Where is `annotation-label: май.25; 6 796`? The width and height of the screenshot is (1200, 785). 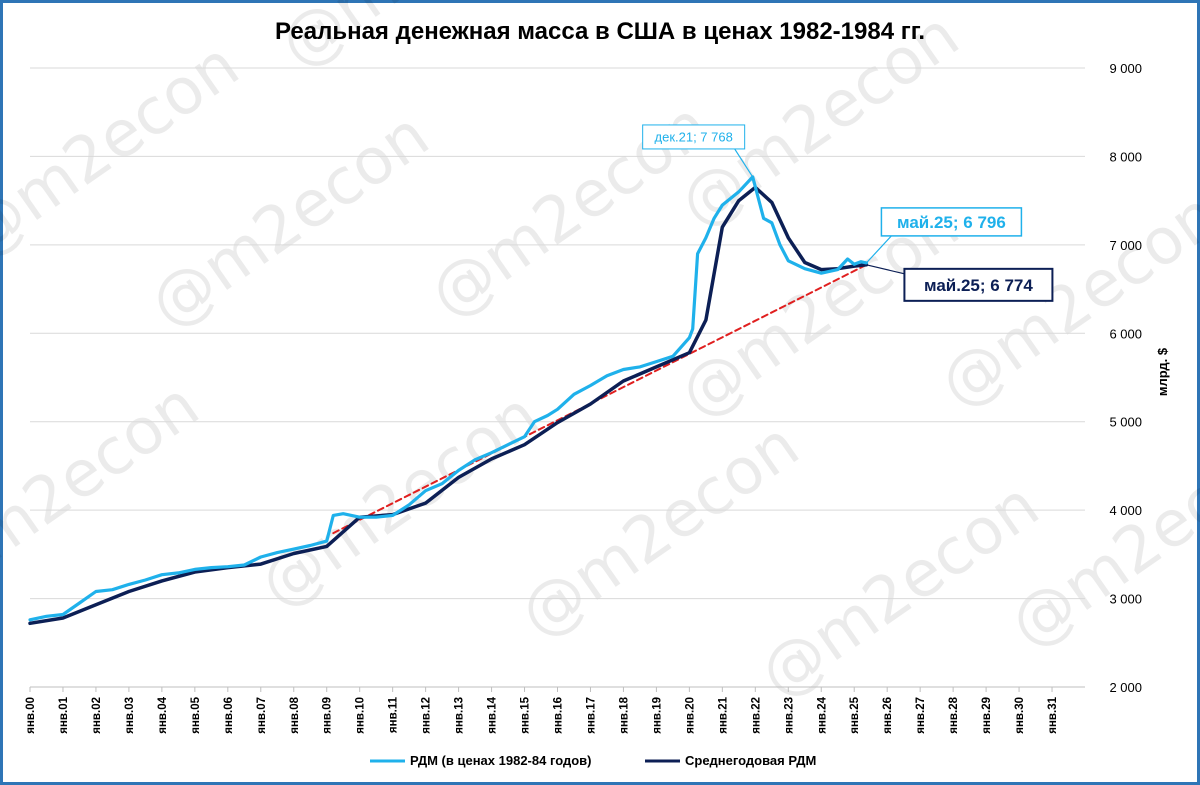 annotation-label: май.25; 6 796 is located at coordinates (951, 222).